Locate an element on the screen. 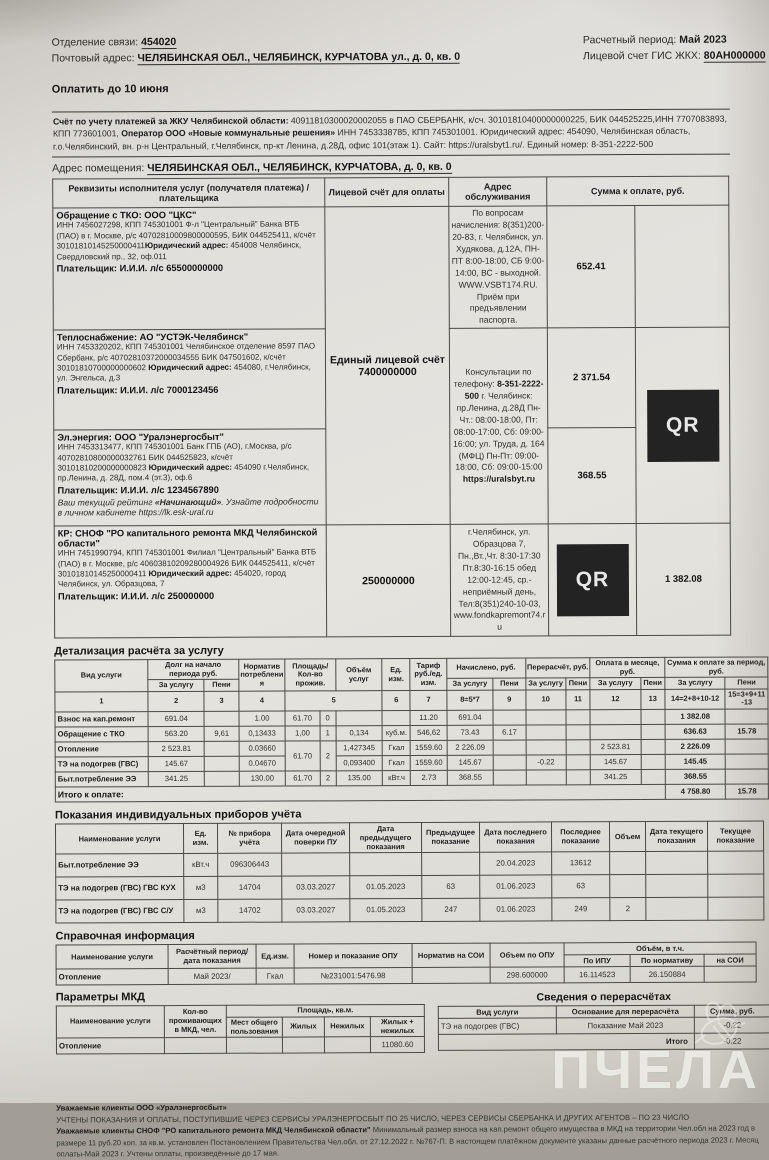  cell: 096306443 is located at coordinates (249, 864).